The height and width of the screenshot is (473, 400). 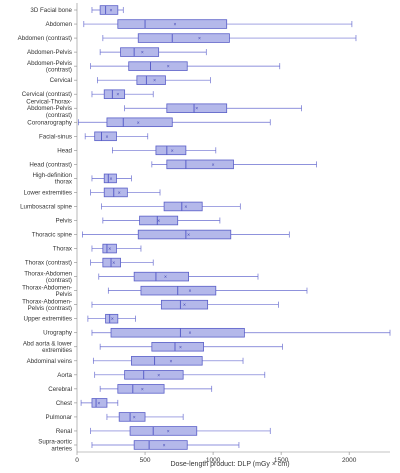 I want to click on category-label: Abdomen-Pelvis (contrast), so click(x=49, y=67).